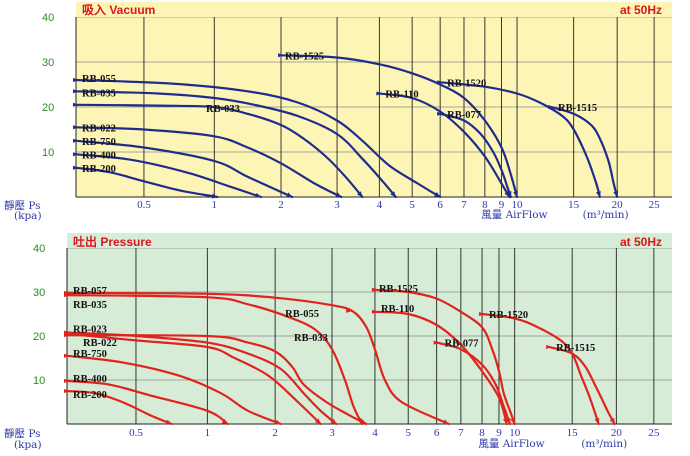  I want to click on x-tick-label: 3, so click(337, 205).